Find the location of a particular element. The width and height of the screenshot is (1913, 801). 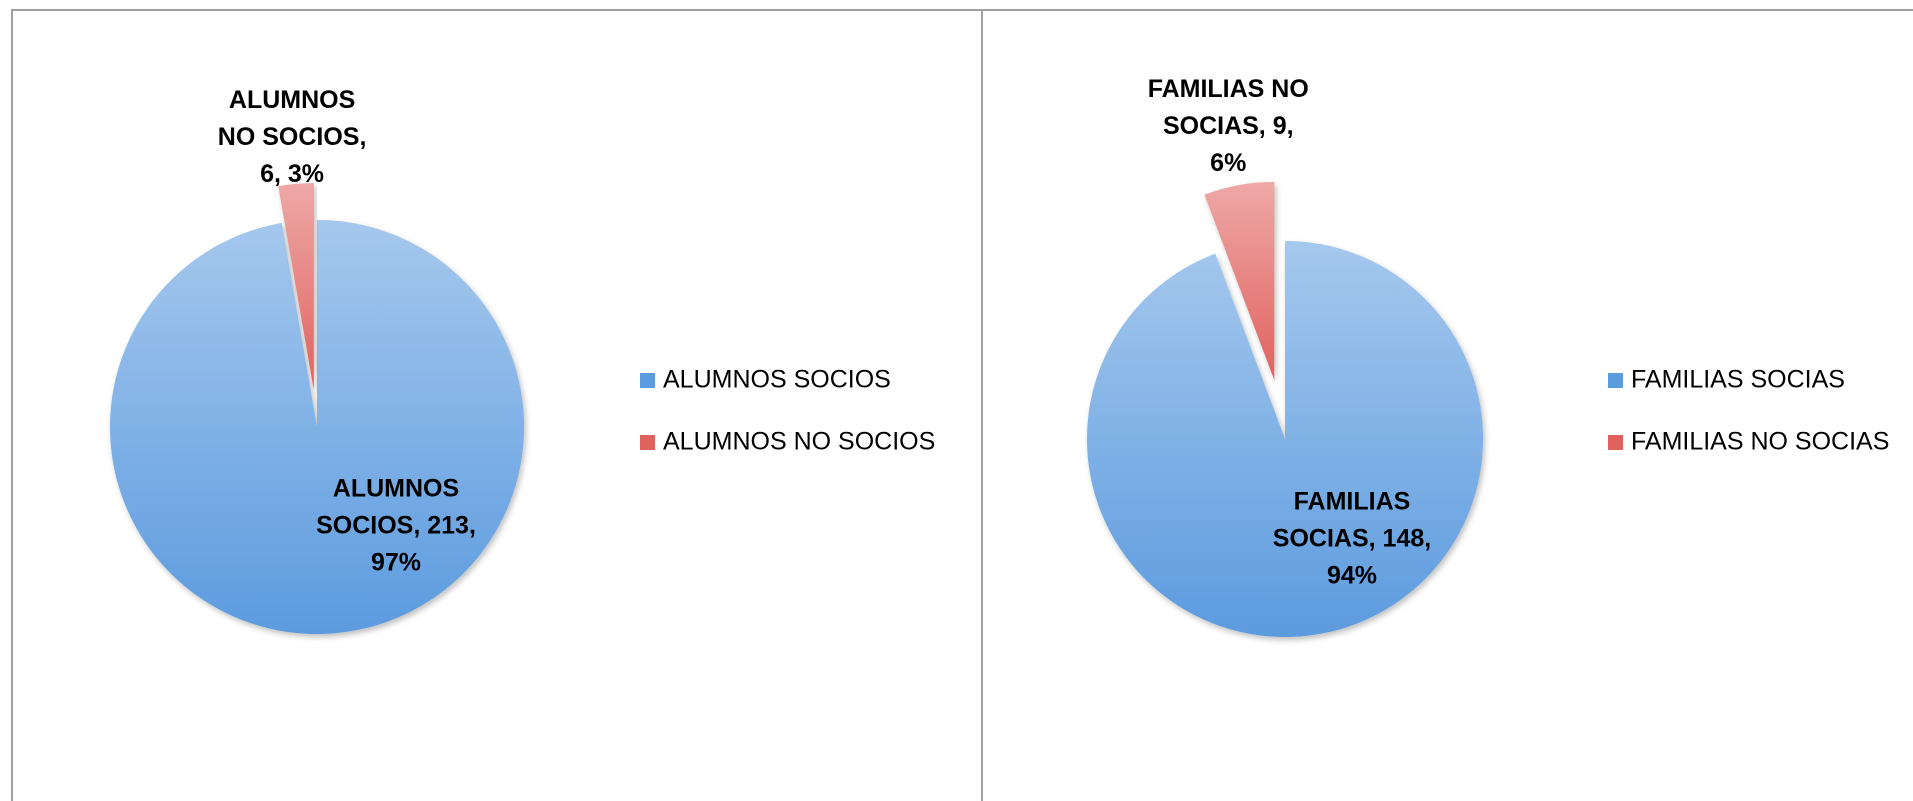

data-label: FAMILIAS SOCIAS, 148, 94% is located at coordinates (1352, 539).